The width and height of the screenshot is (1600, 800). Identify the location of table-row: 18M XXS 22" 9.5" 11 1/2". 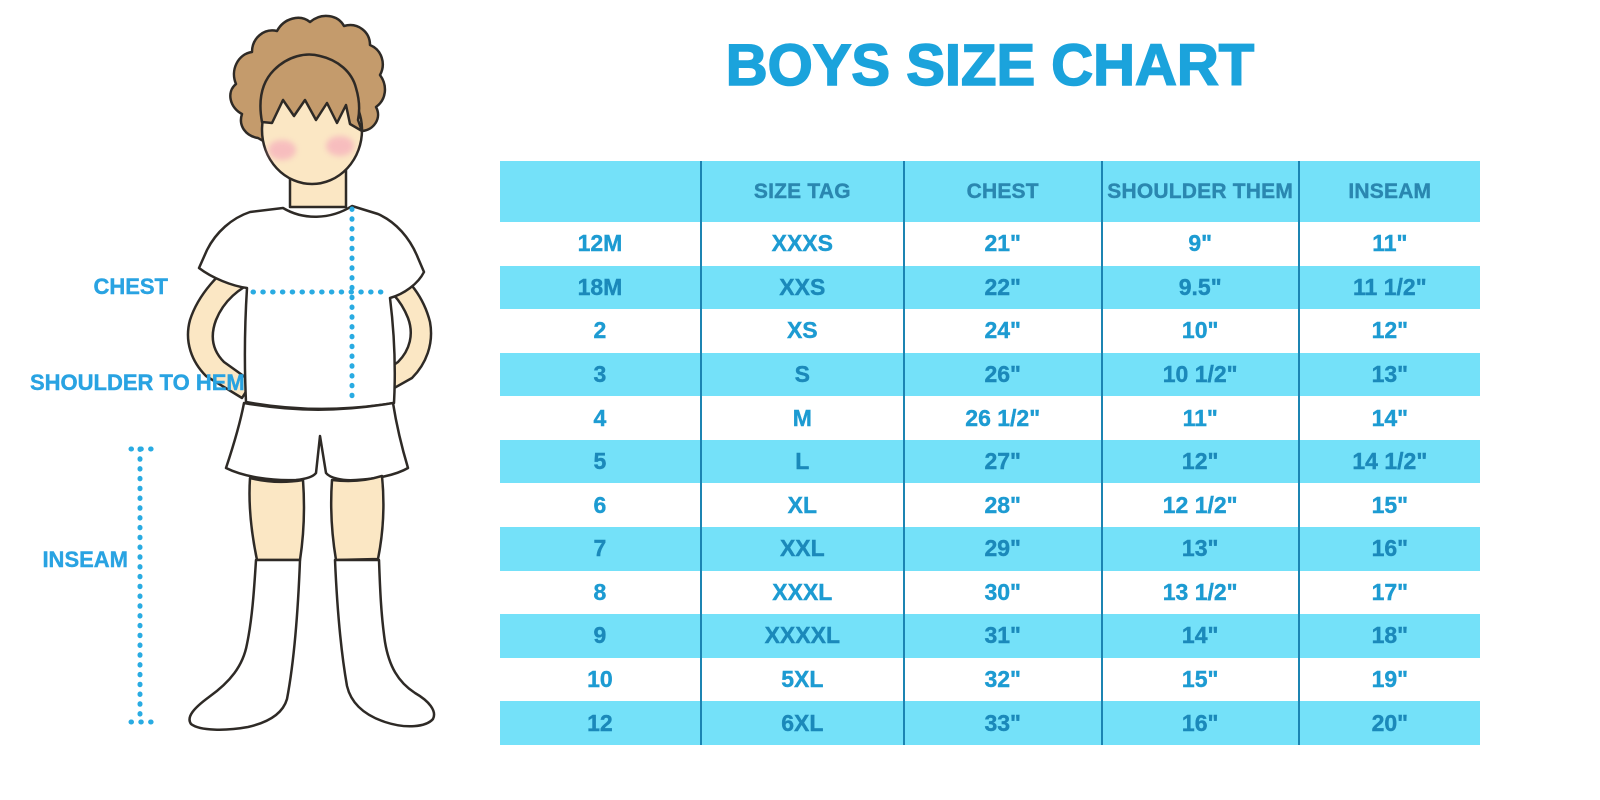
(990, 287).